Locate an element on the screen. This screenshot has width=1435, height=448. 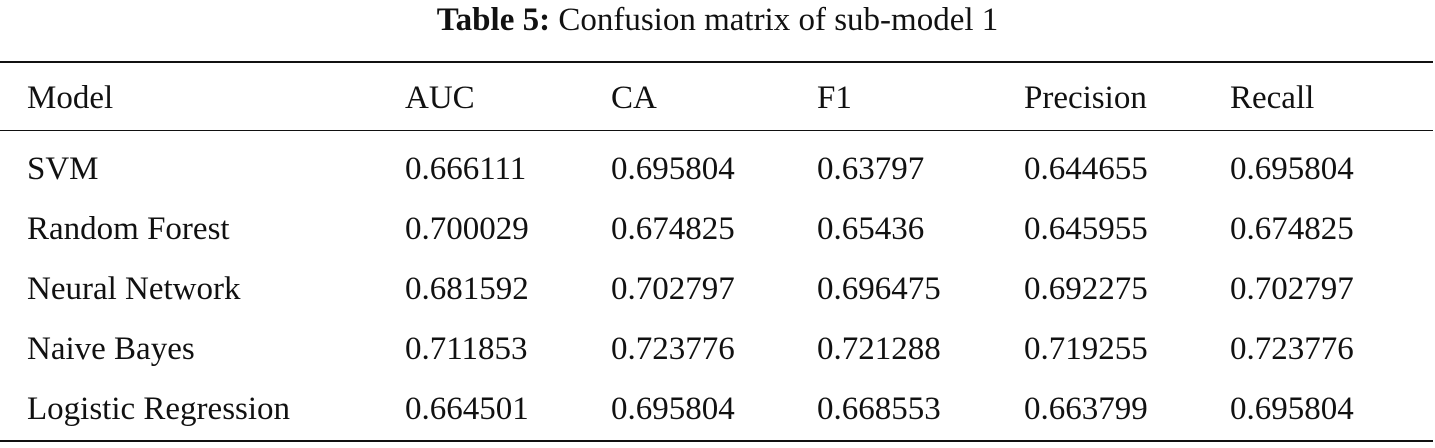
cell-ca: 0.674825 is located at coordinates (673, 229).